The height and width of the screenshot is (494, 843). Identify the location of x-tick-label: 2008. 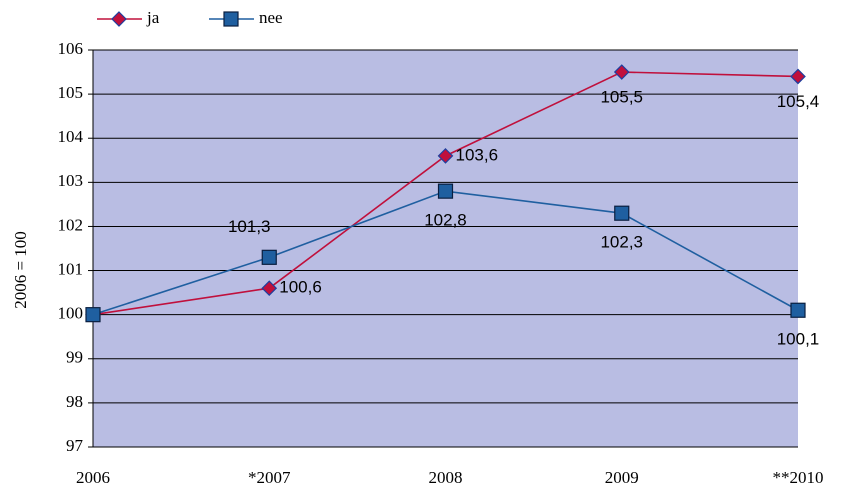
(446, 477).